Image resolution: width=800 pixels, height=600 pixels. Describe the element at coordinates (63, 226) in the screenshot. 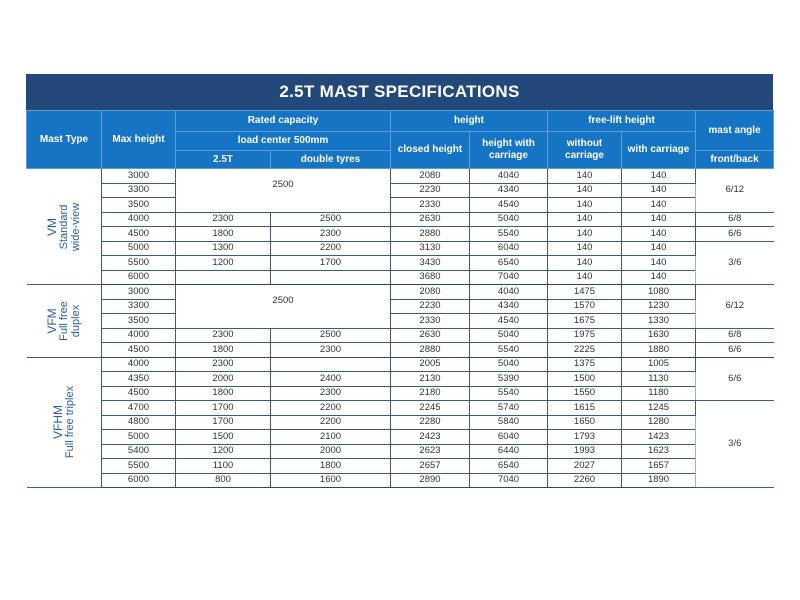

I see `mast-type-label: VM Standard wide-view` at that location.